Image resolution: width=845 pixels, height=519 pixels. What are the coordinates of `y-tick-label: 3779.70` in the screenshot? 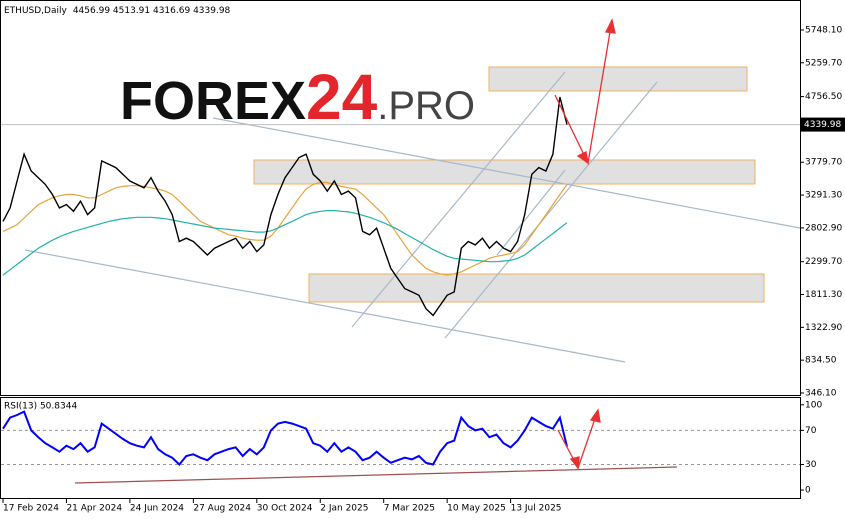 It's located at (823, 163).